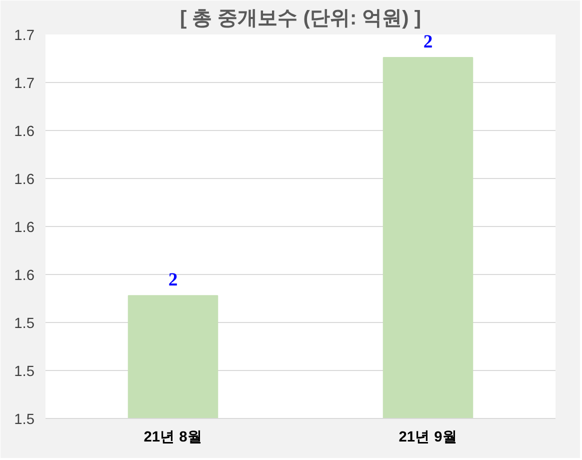  I want to click on x-tick-label: 21년 8월, so click(173, 438).